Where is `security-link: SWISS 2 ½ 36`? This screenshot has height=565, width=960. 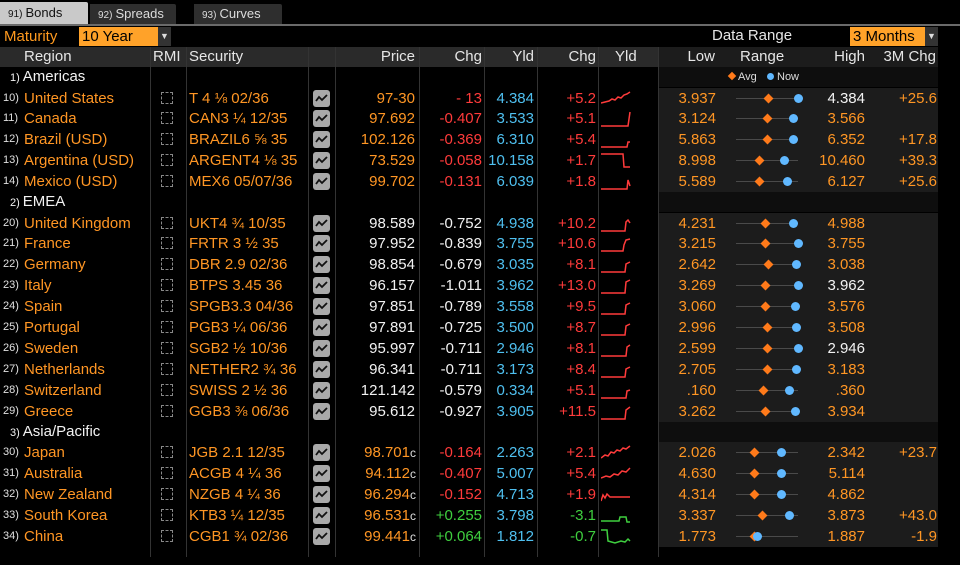
security-link: SWISS 2 ½ 36 is located at coordinates (238, 390).